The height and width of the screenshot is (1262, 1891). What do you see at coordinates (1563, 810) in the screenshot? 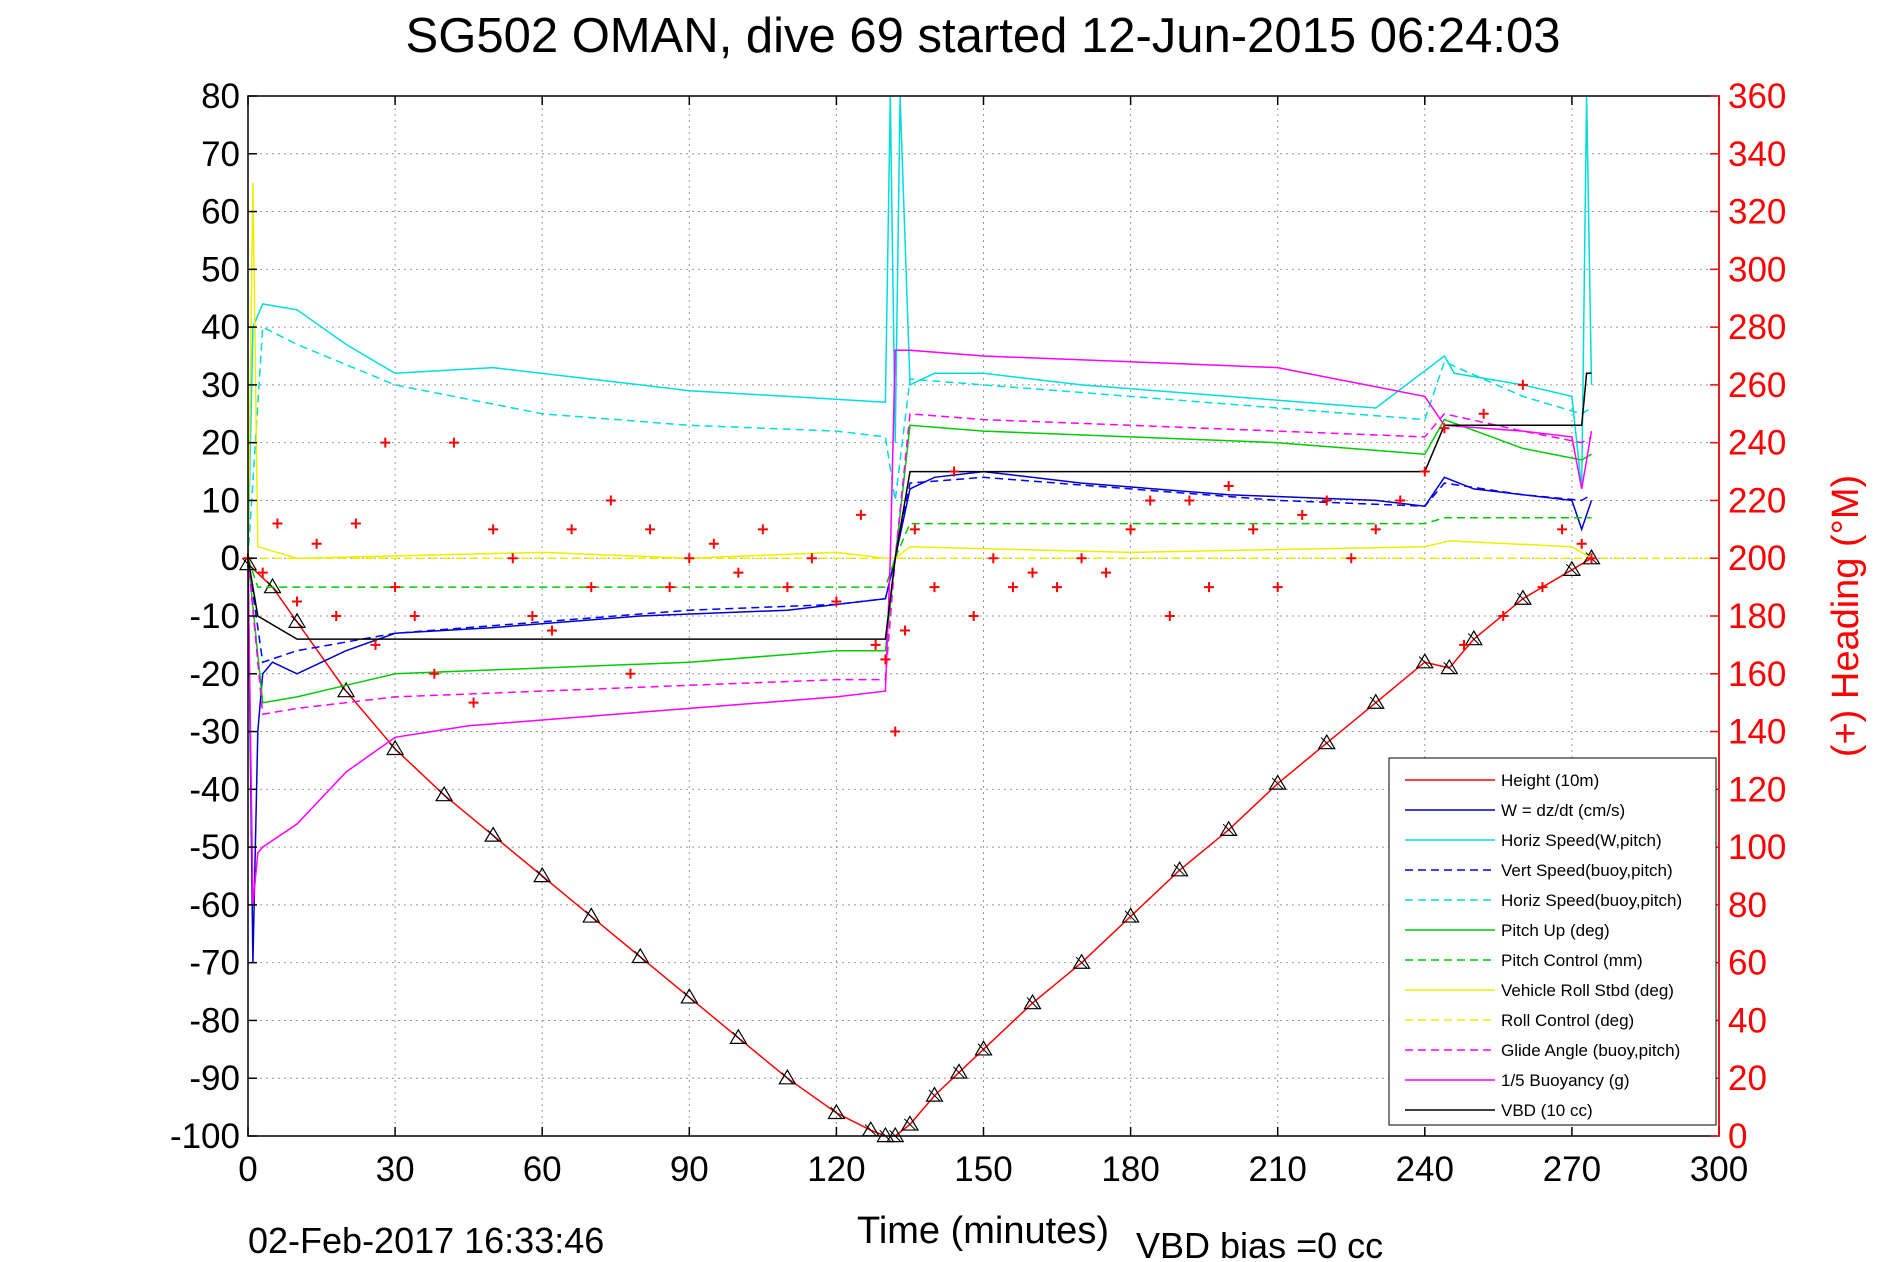
I see `legend-label: W = dz/dt (cm/s)` at bounding box center [1563, 810].